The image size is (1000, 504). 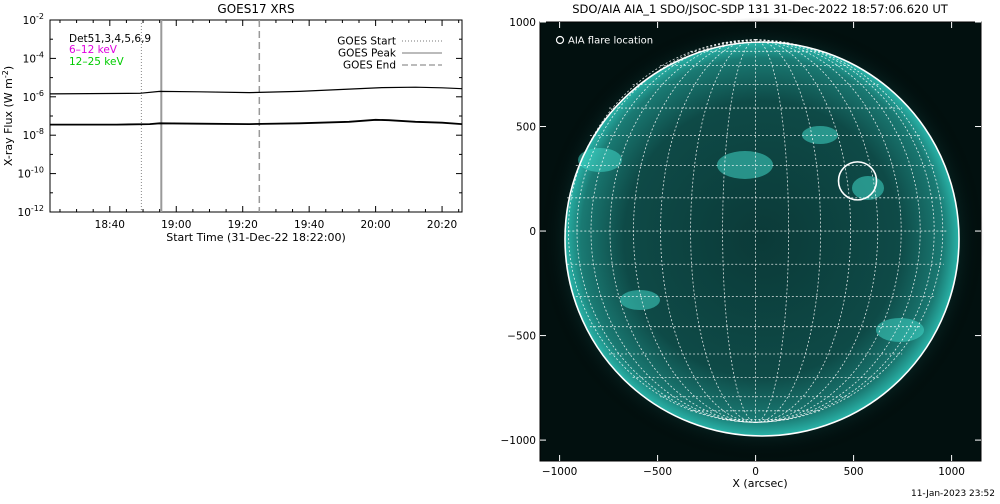 I want to click on aia-x-tick-label: 500, so click(x=854, y=472).